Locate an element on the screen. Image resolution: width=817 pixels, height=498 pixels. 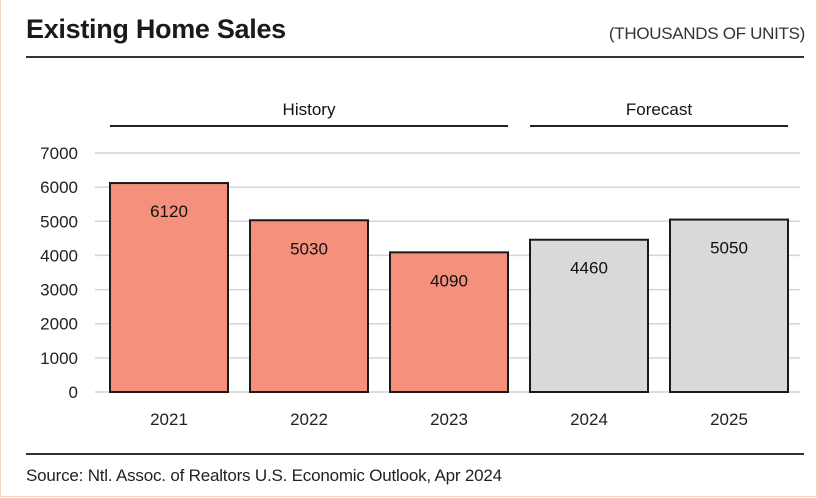
bar-value-label: 5030 is located at coordinates (309, 248).